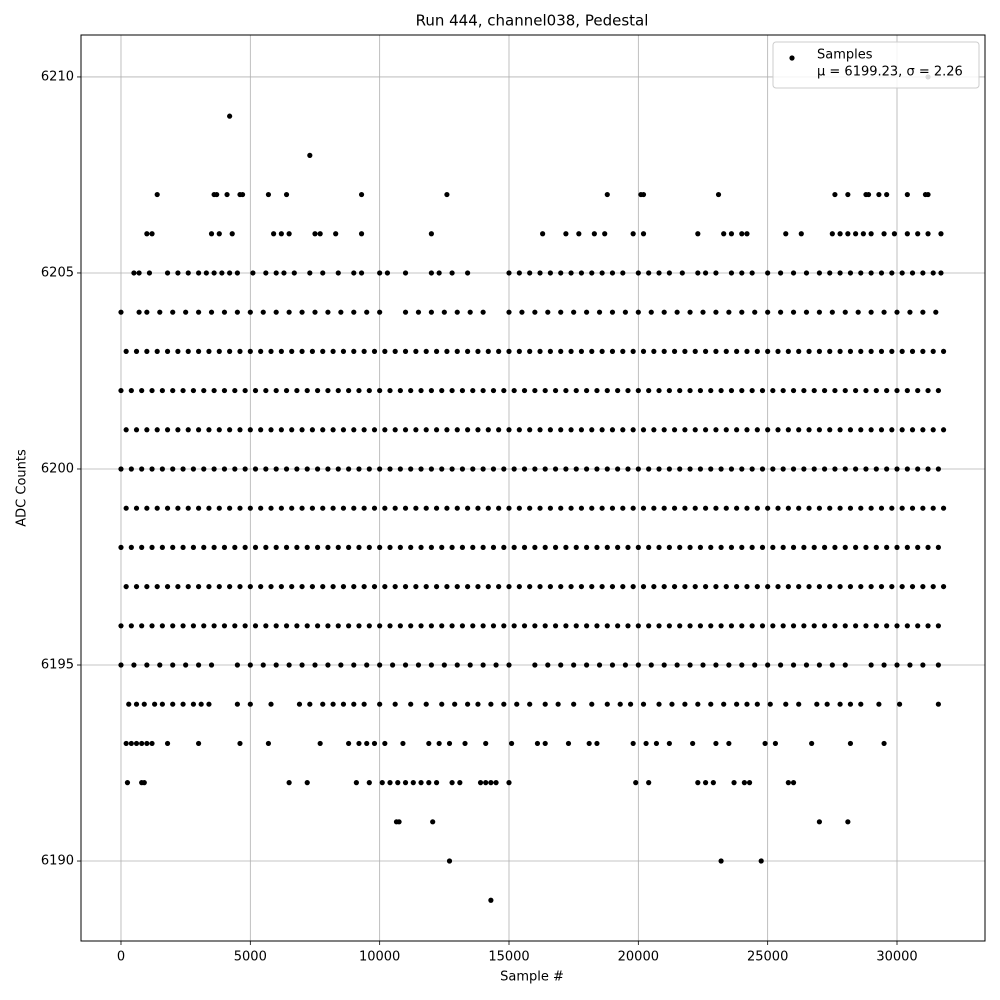 The image size is (1000, 1000). What do you see at coordinates (379, 957) in the screenshot?
I see `x-tick-label: 10000` at bounding box center [379, 957].